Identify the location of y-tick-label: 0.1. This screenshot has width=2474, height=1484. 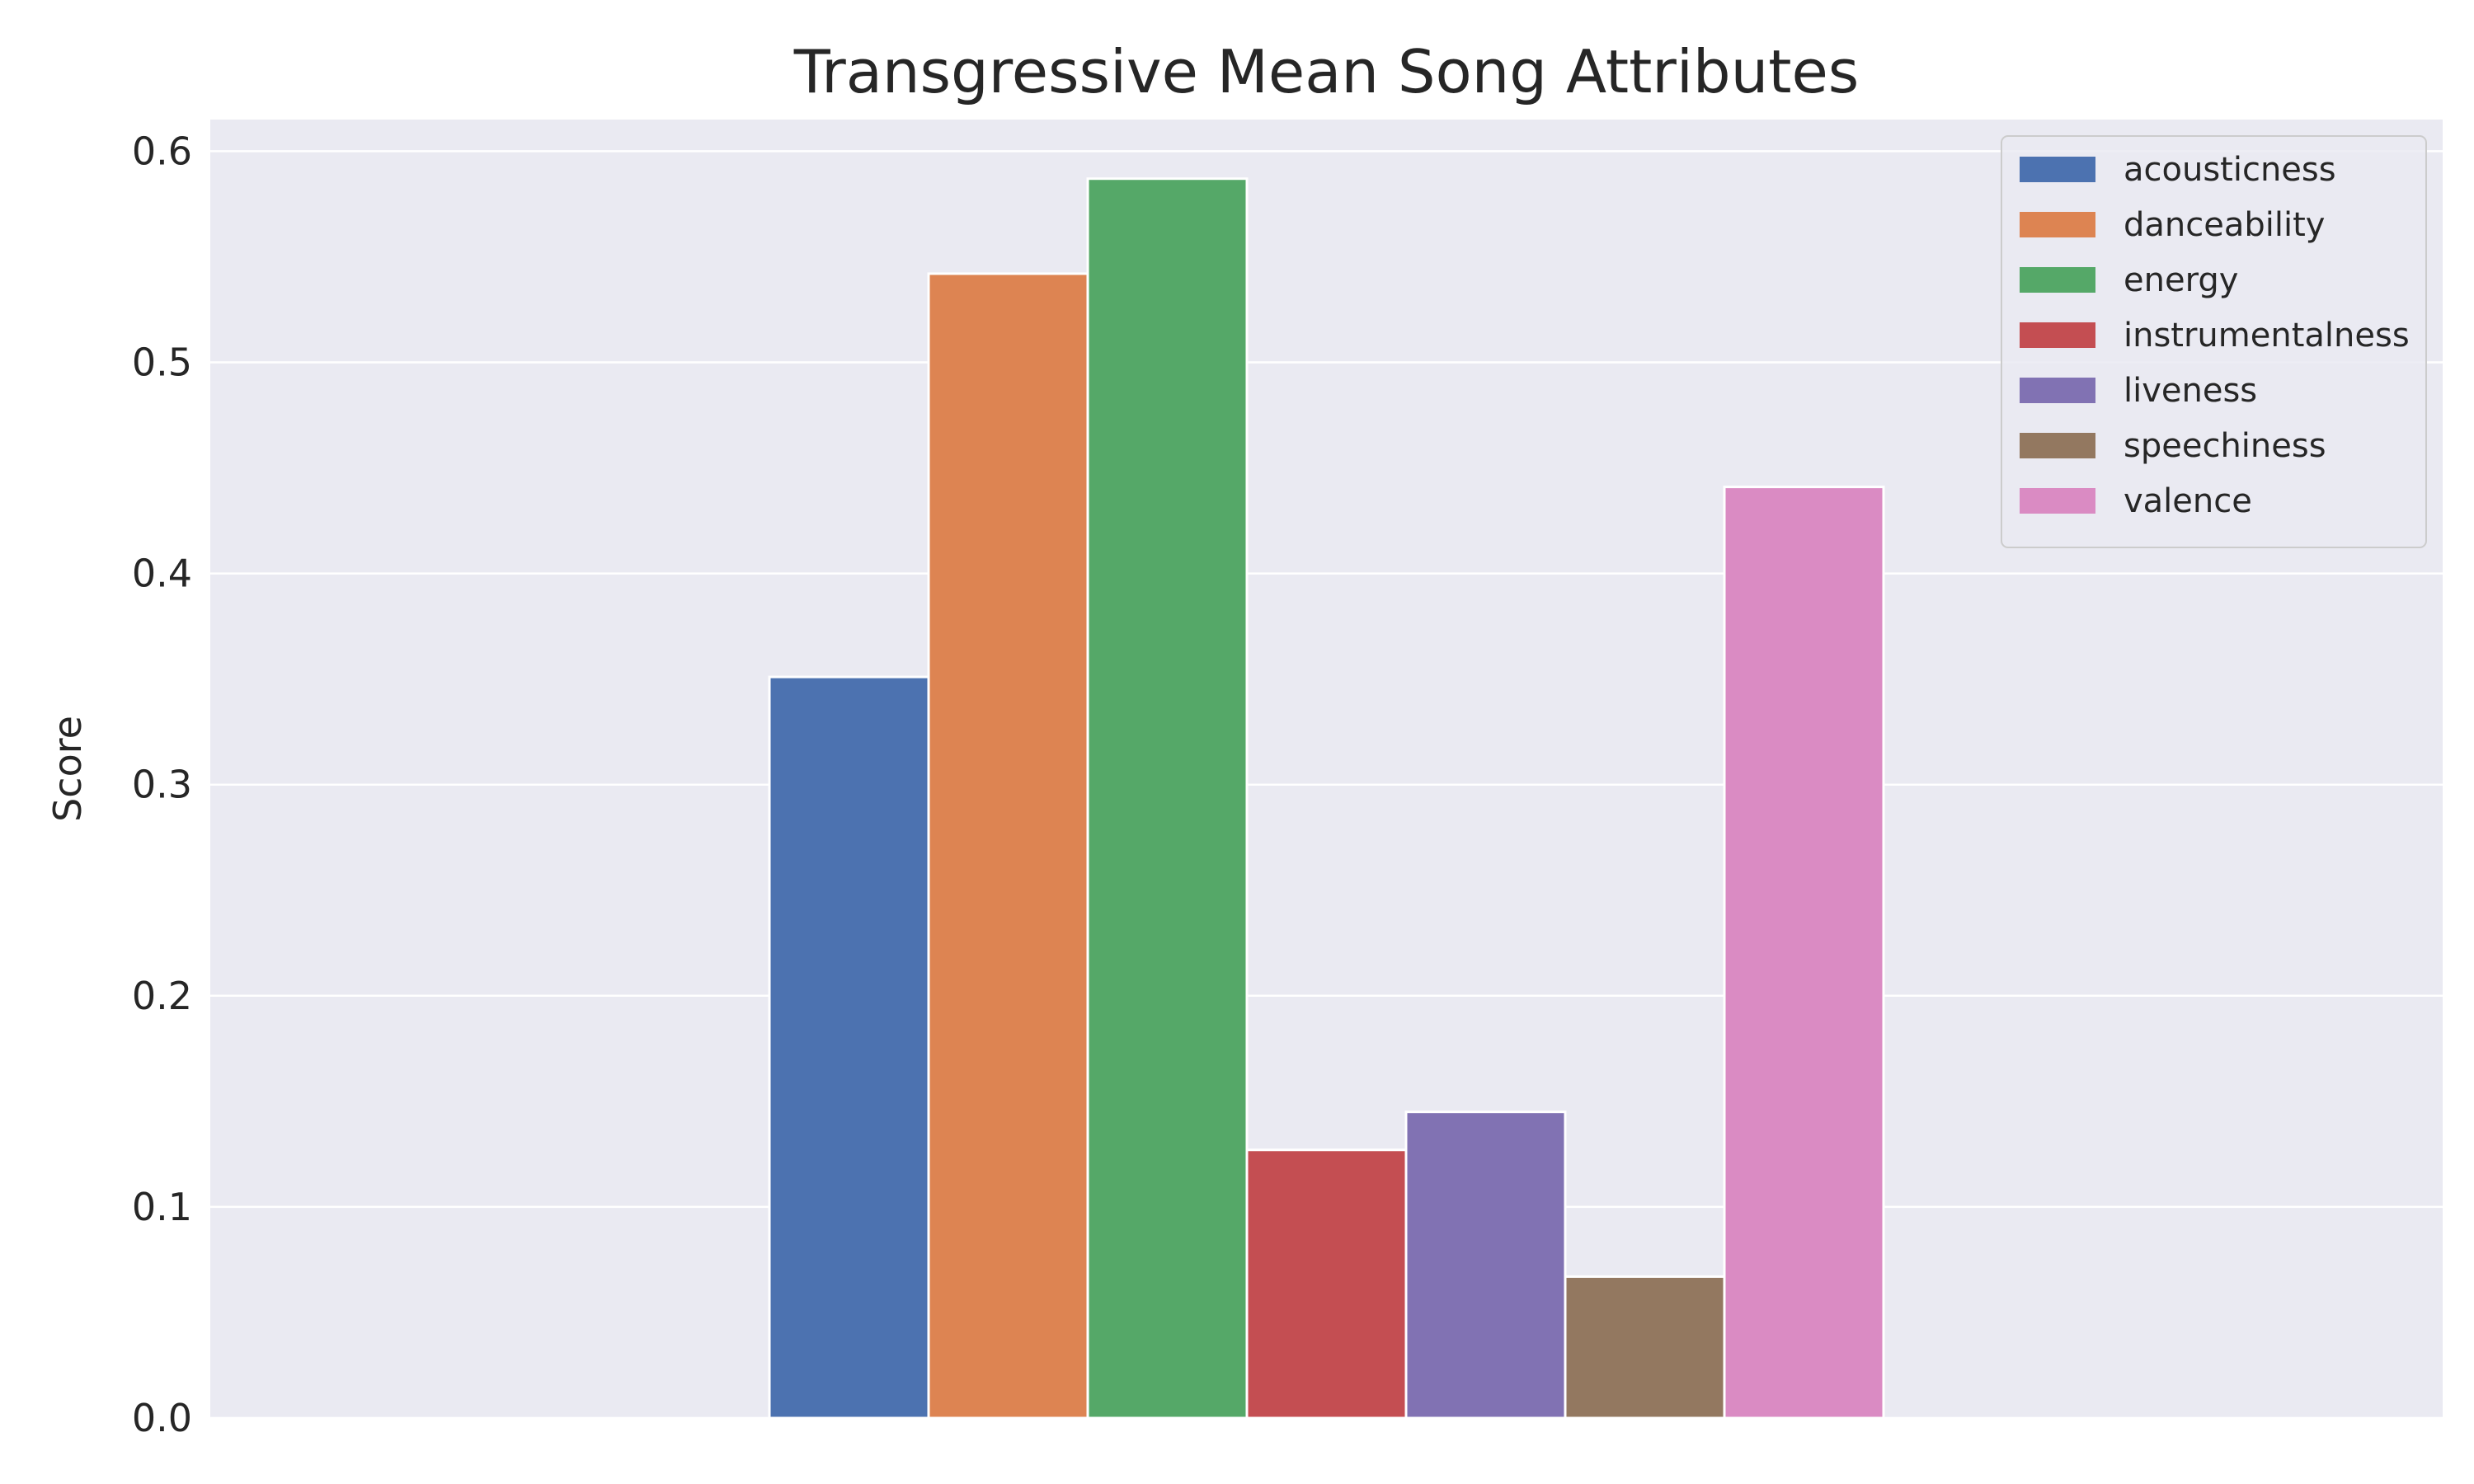
(162, 1207).